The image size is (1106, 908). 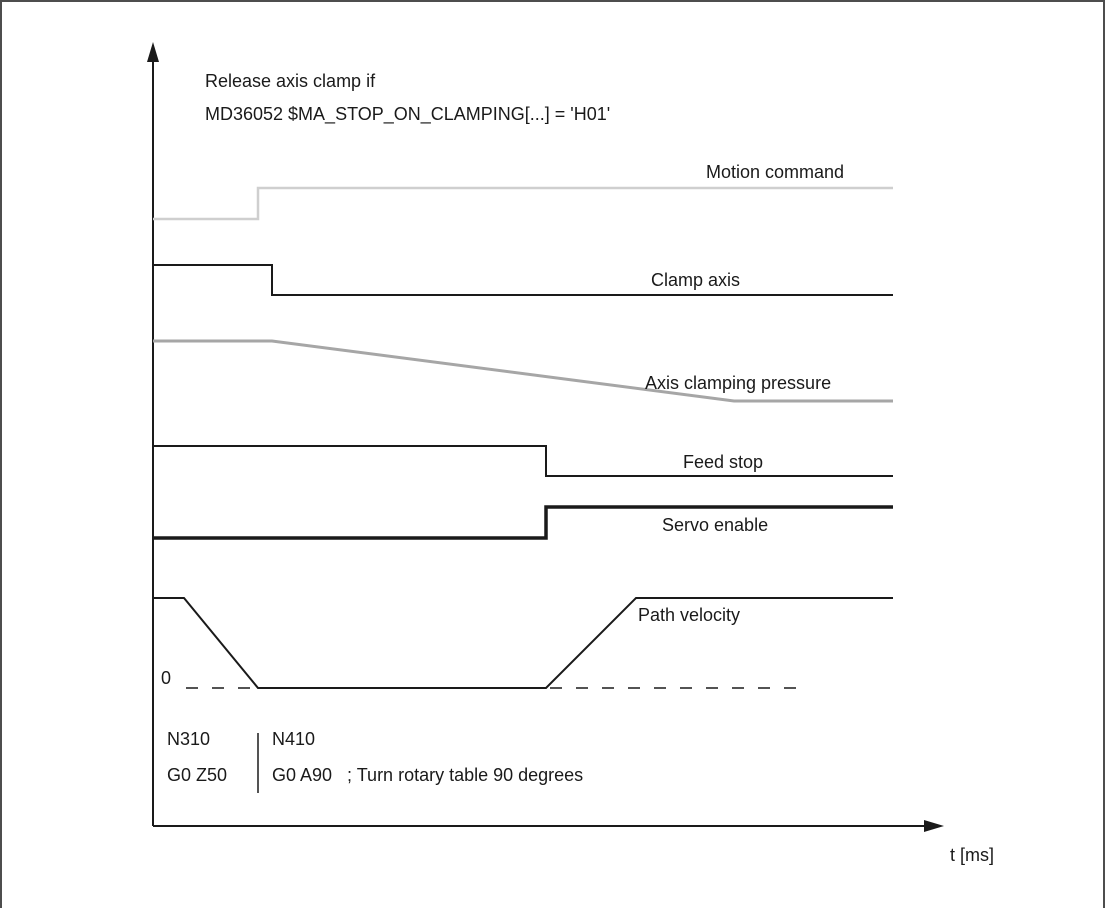 I want to click on axis-clamping-pressure-signal, so click(x=523, y=371).